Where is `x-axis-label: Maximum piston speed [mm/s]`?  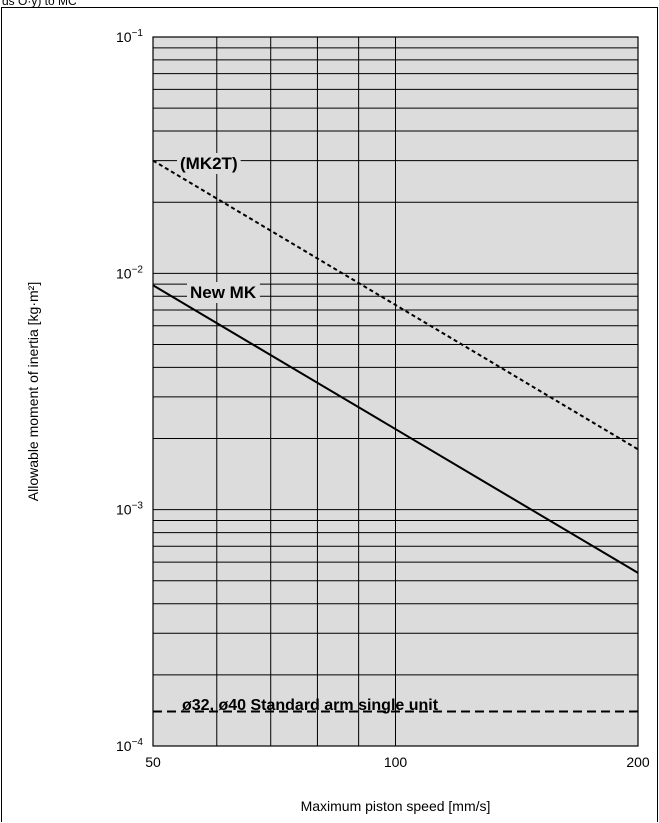
x-axis-label: Maximum piston speed [mm/s] is located at coordinates (396, 806).